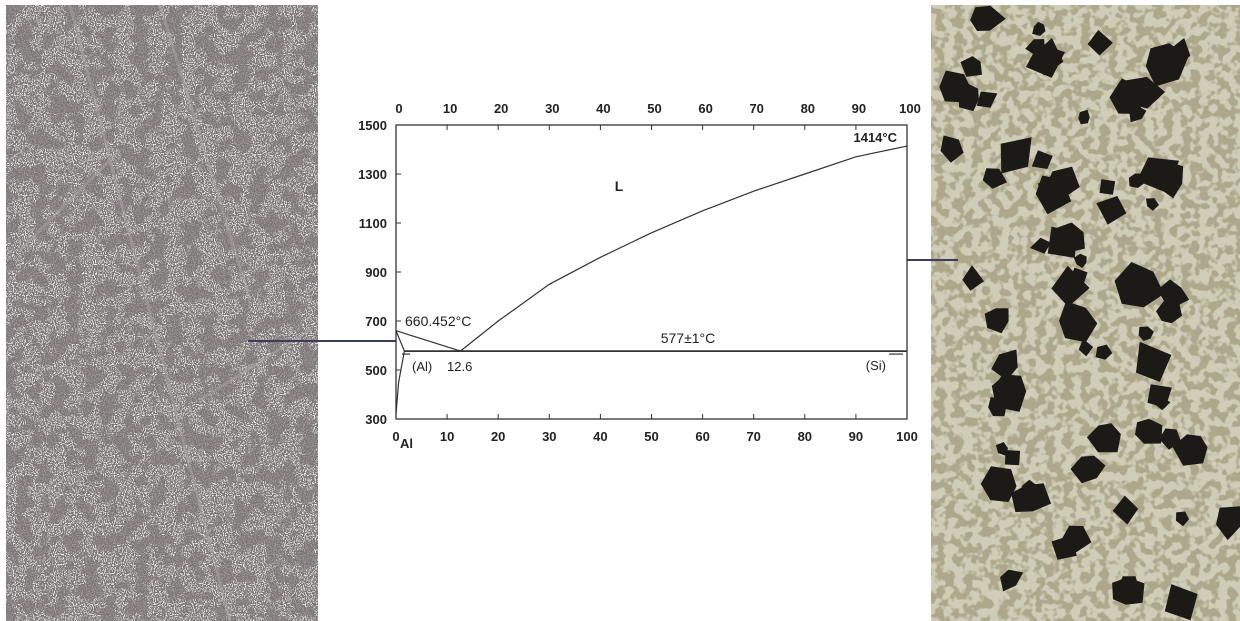 This screenshot has height=621, width=1240. I want to click on bottom-tick-label: 80, so click(805, 436).